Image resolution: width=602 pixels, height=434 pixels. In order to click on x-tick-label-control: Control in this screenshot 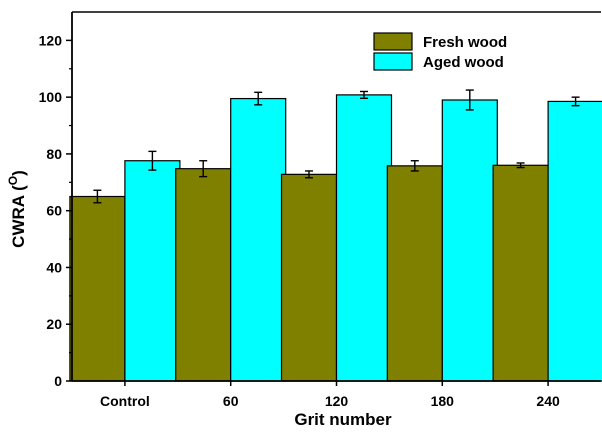, I will do `click(125, 401)`.